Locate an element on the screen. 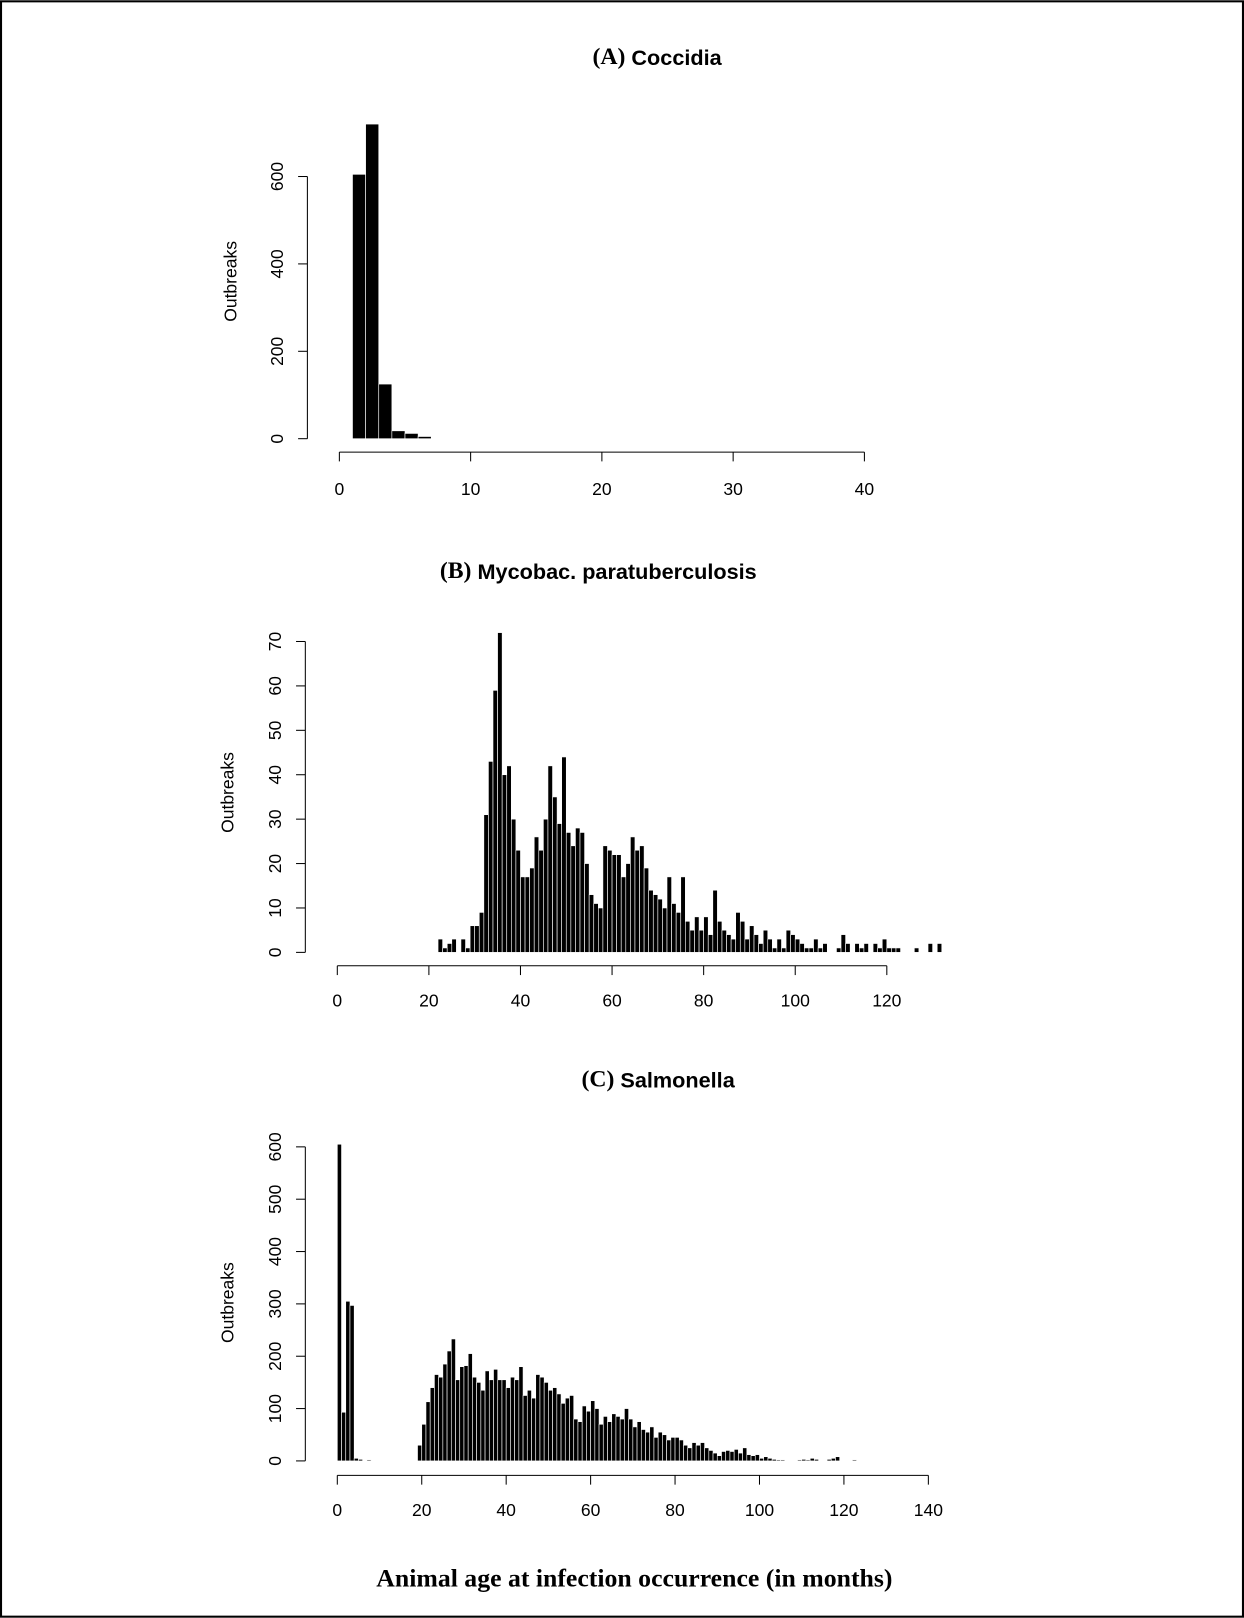  x-tick-label: 80 is located at coordinates (704, 1001).